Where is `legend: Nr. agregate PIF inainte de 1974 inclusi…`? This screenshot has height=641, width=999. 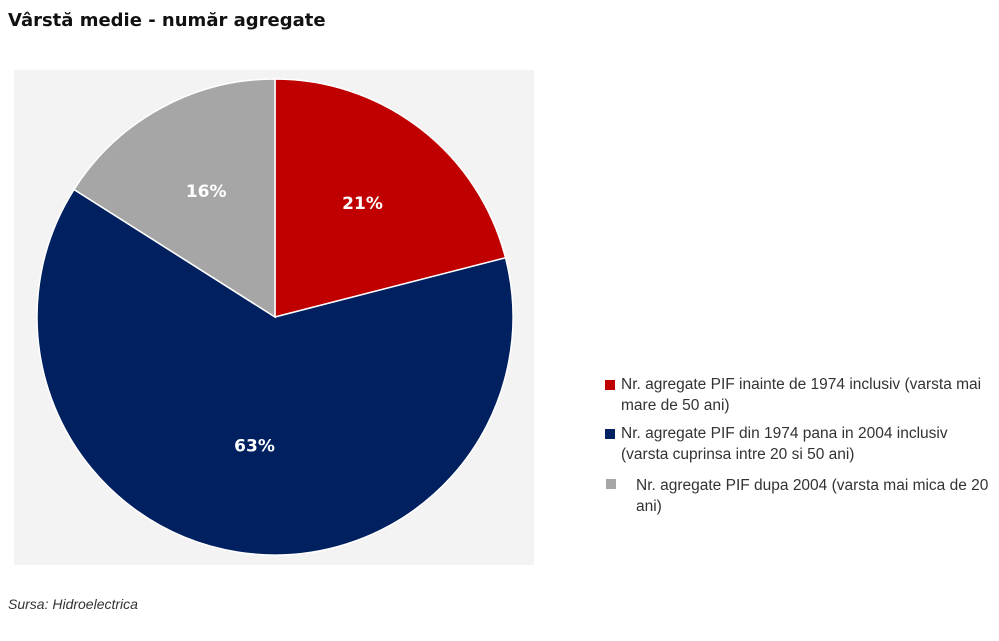
legend: Nr. agregate PIF inainte de 1974 inclusi… is located at coordinates (798, 449).